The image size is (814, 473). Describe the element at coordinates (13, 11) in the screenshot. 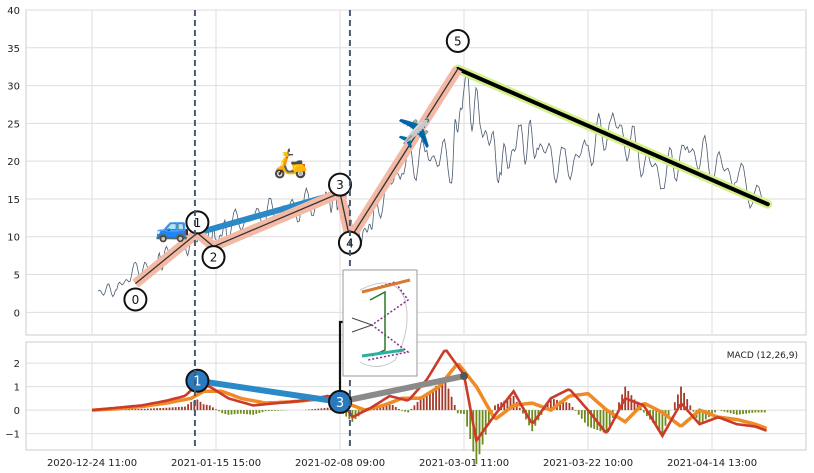

I see `price-y-tick-label: 40` at that location.